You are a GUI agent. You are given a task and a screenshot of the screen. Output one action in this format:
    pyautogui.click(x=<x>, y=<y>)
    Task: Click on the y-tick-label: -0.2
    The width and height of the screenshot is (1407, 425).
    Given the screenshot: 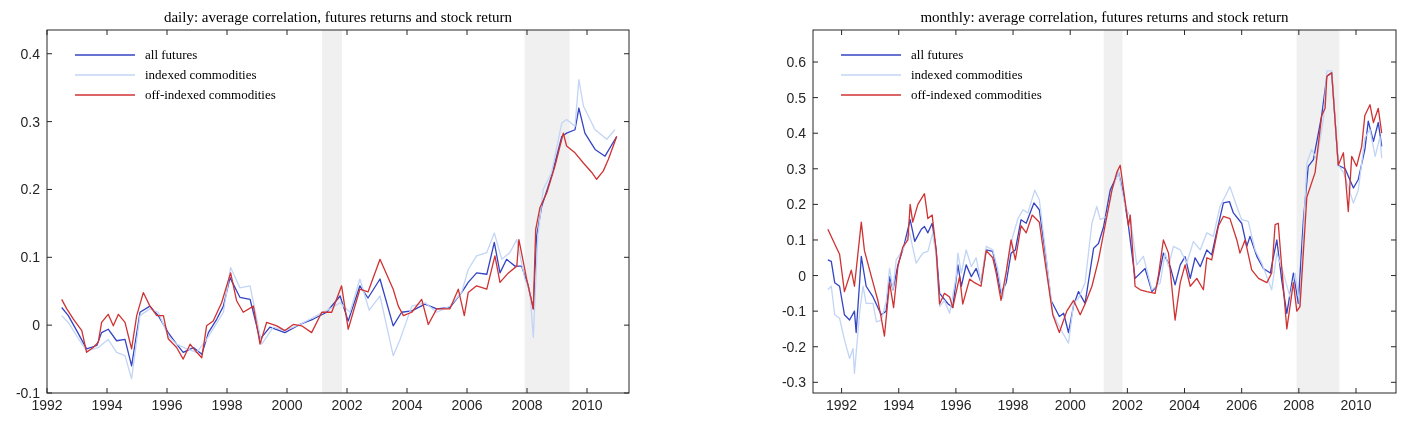 What is the action you would take?
    pyautogui.click(x=794, y=346)
    